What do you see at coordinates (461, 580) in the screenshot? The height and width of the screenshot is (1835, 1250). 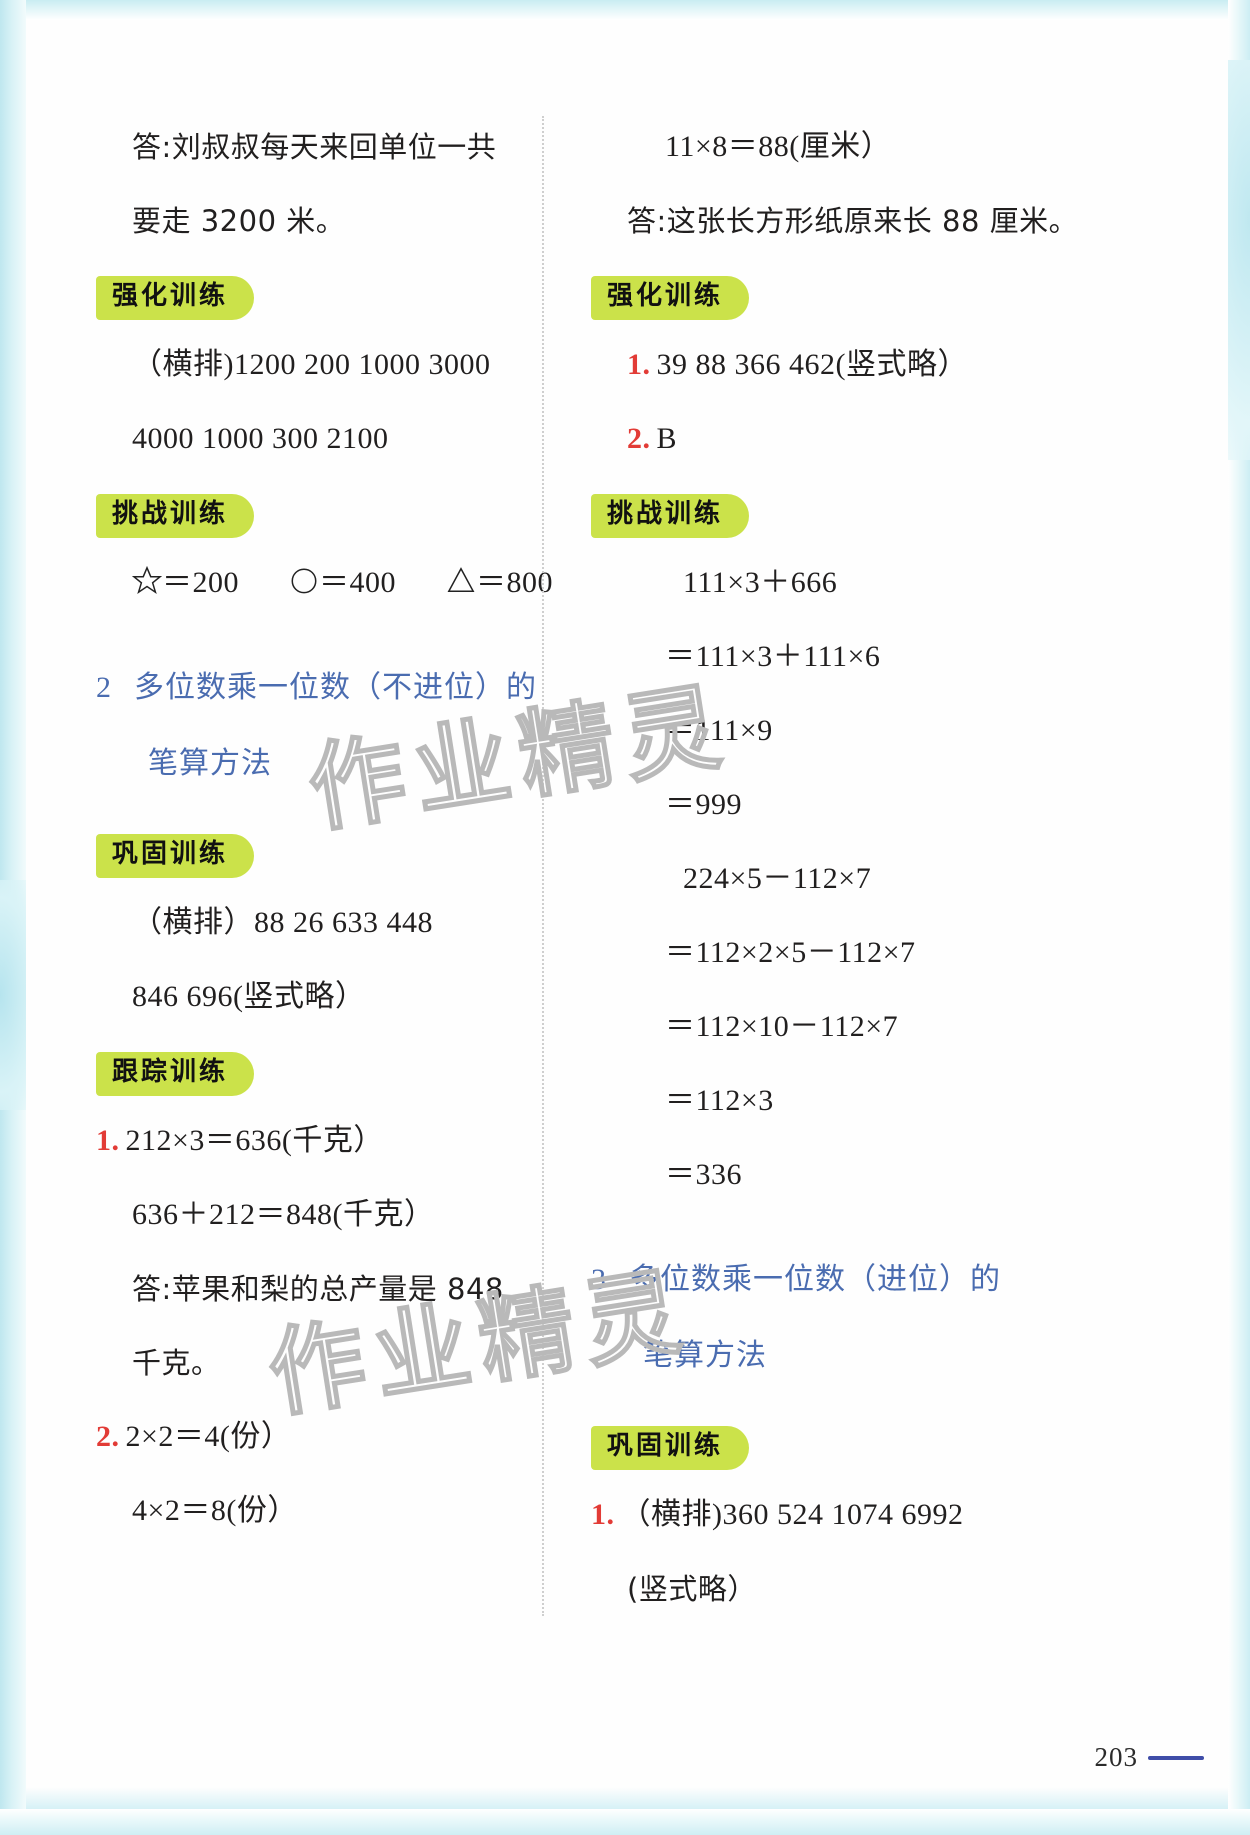 I see `triangle-outline-icon` at bounding box center [461, 580].